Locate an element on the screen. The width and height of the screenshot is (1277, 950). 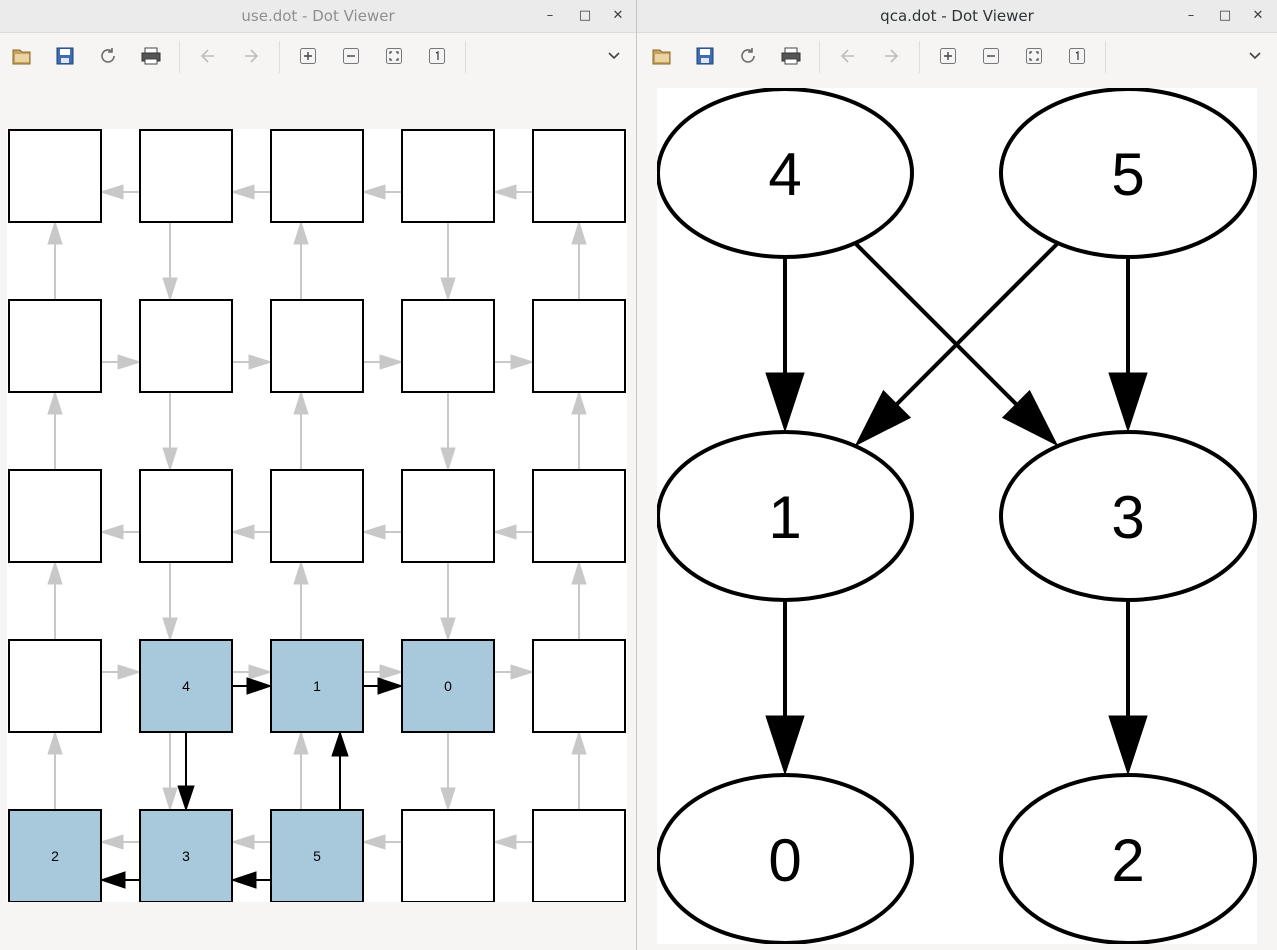
node-label: 3 is located at coordinates (186, 856).